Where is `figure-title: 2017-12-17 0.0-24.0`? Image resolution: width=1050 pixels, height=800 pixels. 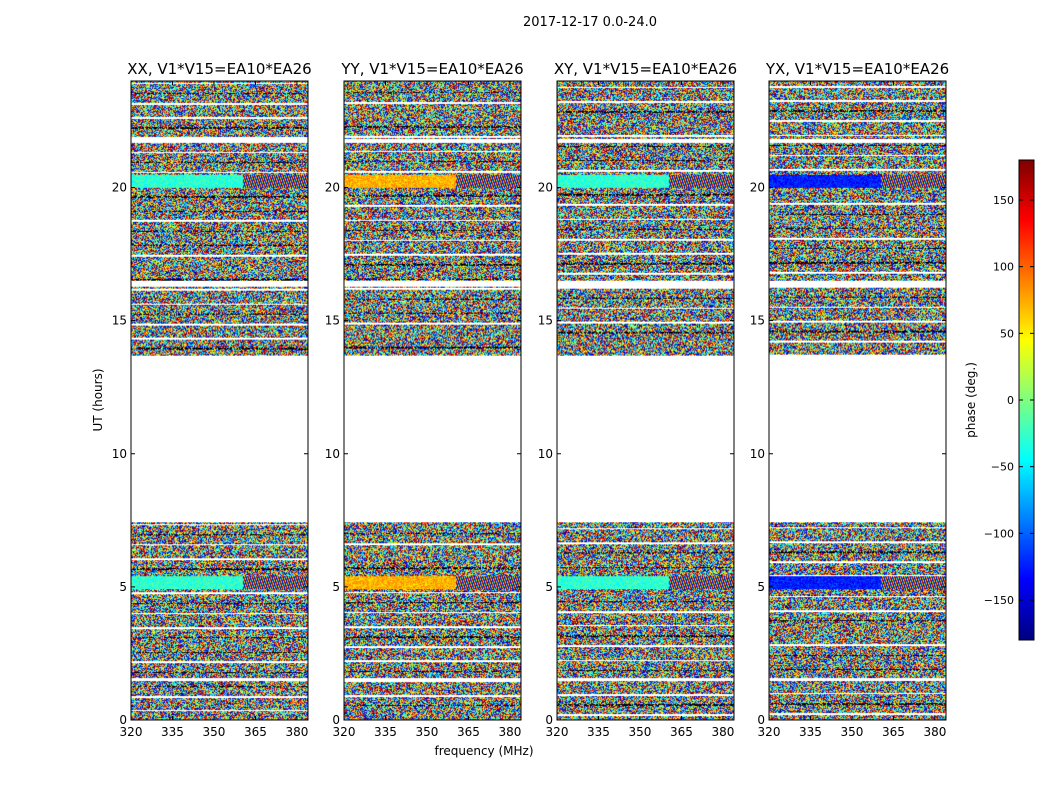
figure-title: 2017-12-17 0.0-24.0 is located at coordinates (590, 22).